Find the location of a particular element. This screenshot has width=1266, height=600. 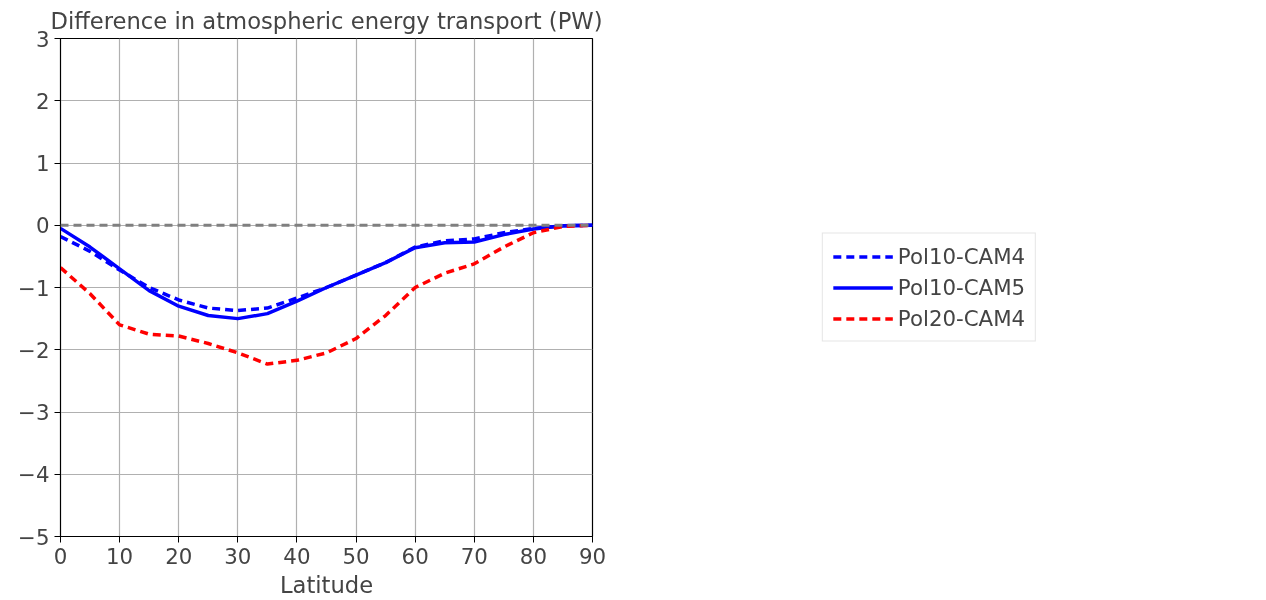

x-tick-label: 60 is located at coordinates (415, 556).